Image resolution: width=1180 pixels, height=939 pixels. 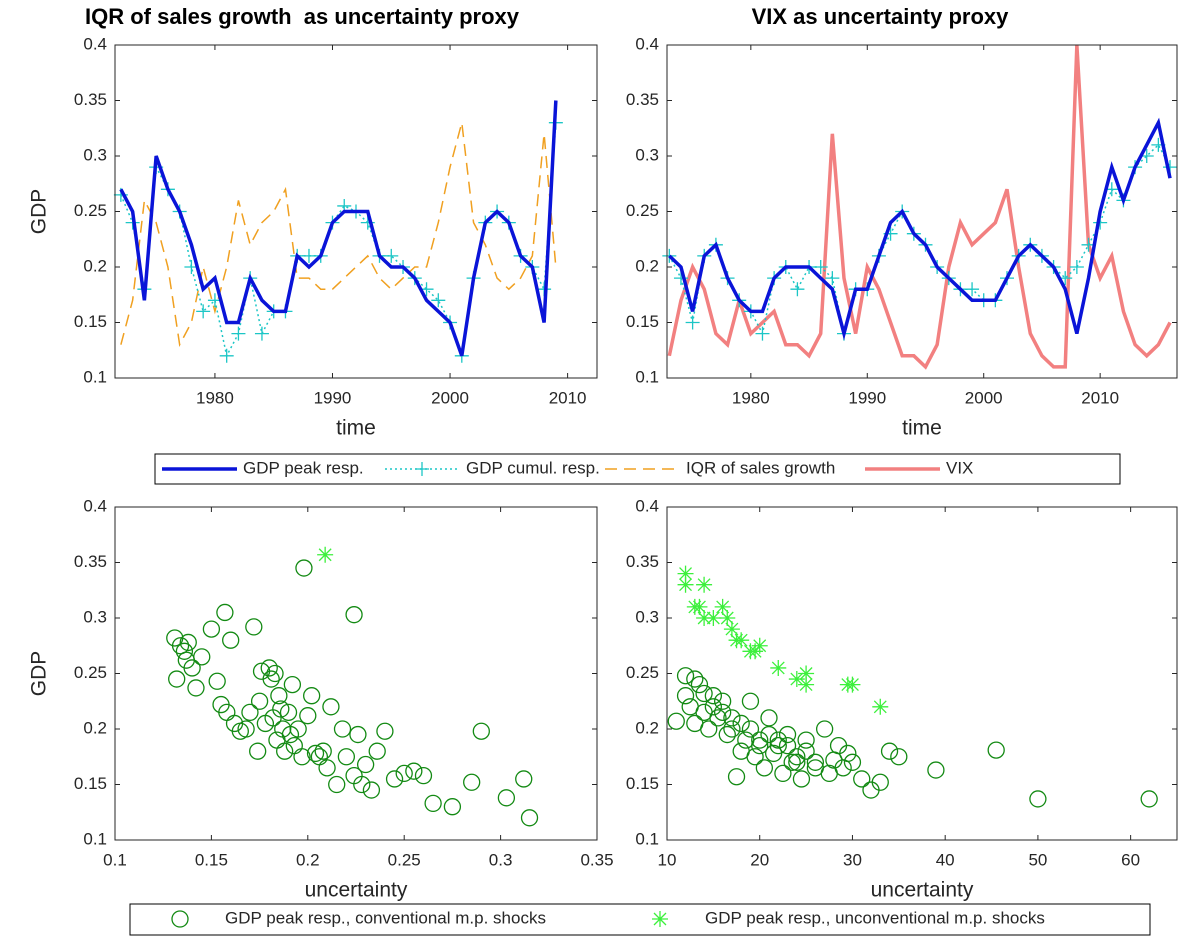 What do you see at coordinates (303, 467) in the screenshot?
I see `legend-label: GDP peak resp.` at bounding box center [303, 467].